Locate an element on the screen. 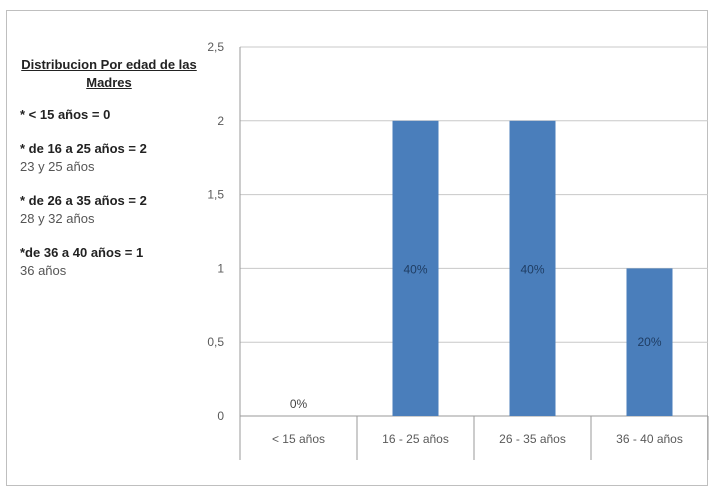 This screenshot has width=715, height=500. sidebar-item-heading: * de 16 a 25 años = 2 is located at coordinates (83, 148).